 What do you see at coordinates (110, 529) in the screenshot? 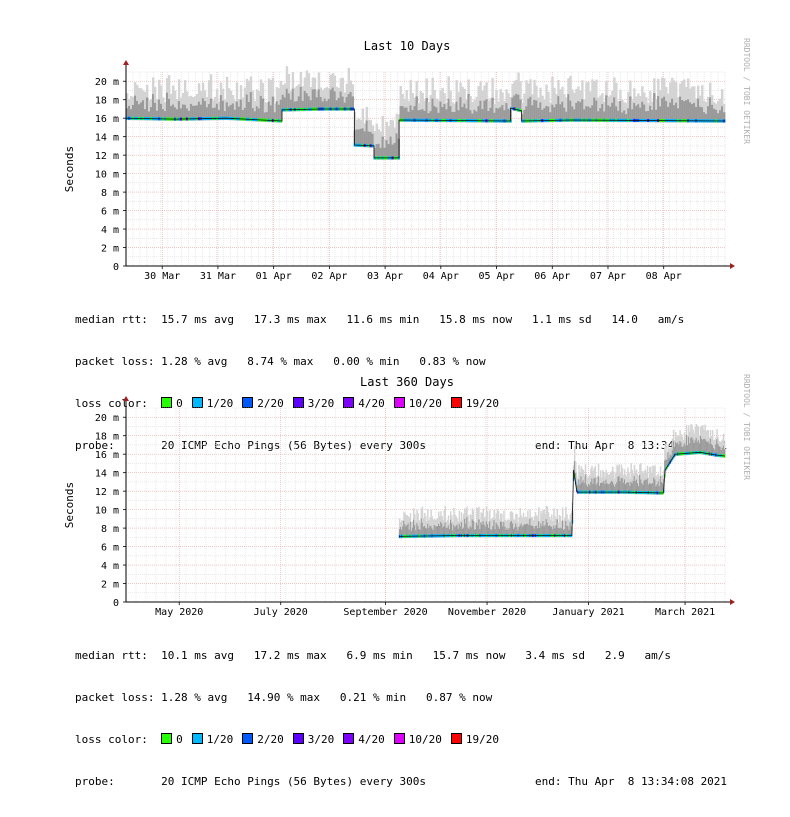
I see `y-tick-label: 8 m` at bounding box center [110, 529].